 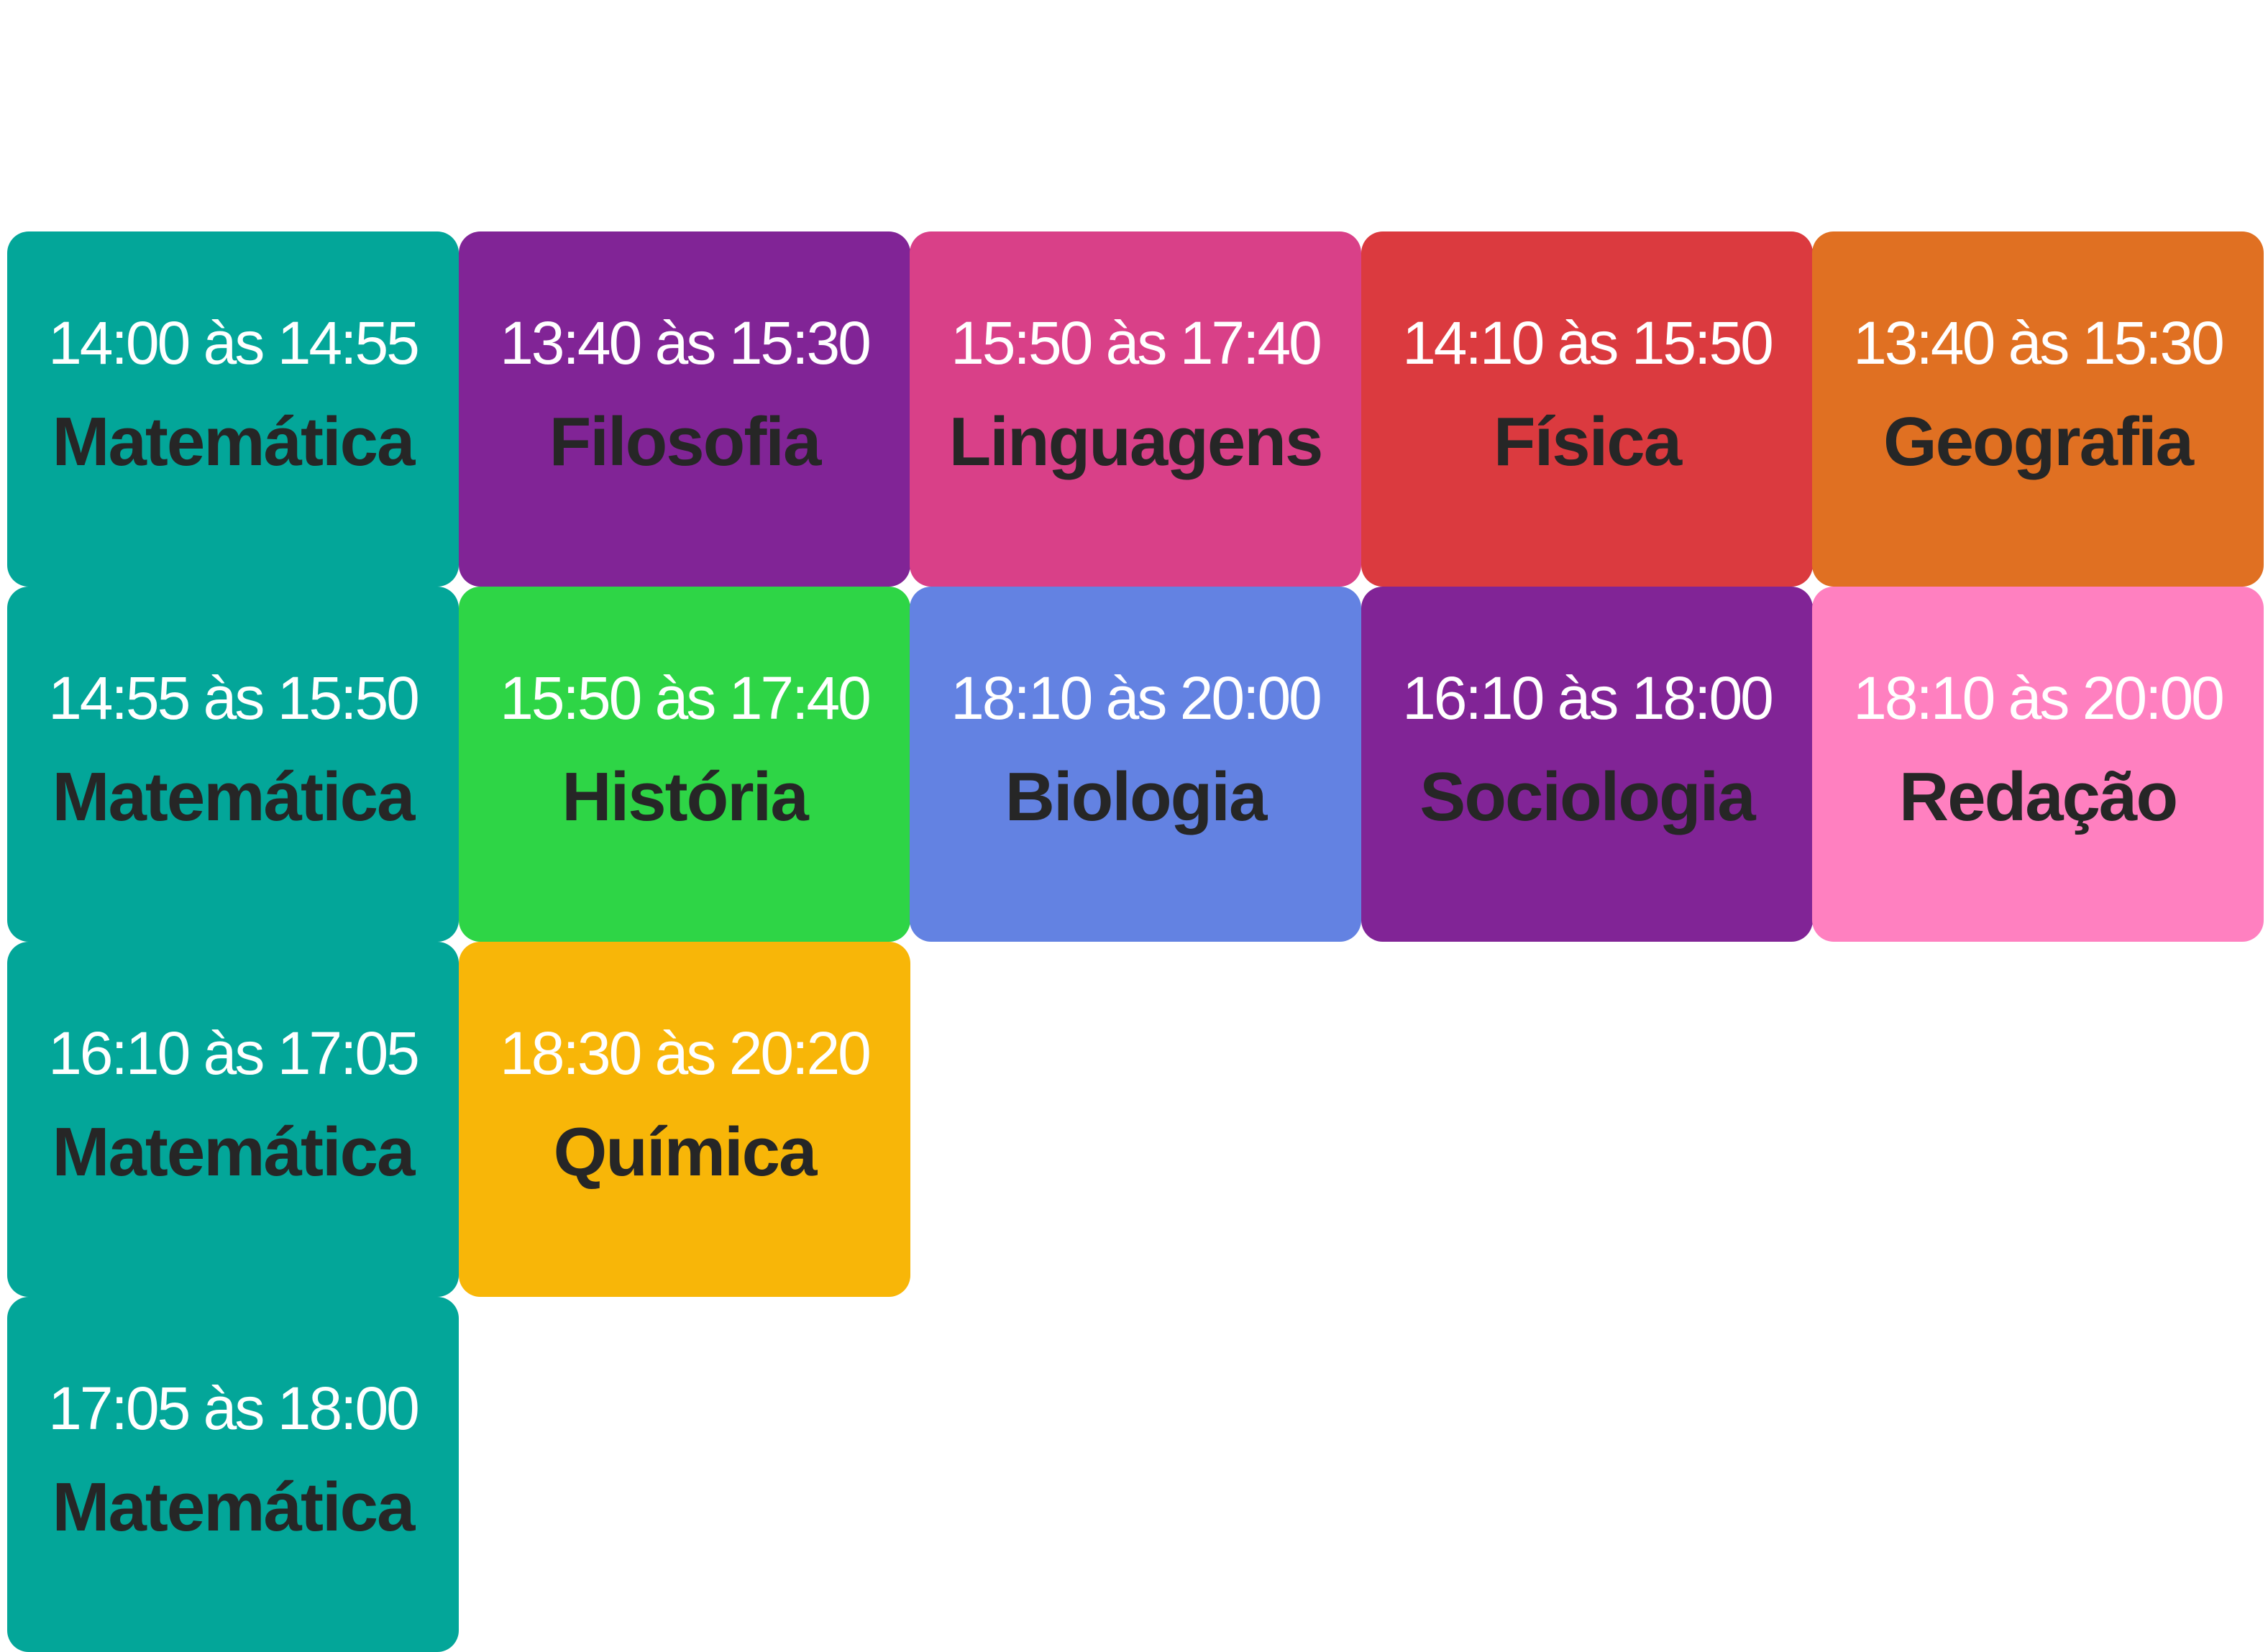 I want to click on class-card: 13:40 às 15:30 Filosofia, so click(x=684, y=409).